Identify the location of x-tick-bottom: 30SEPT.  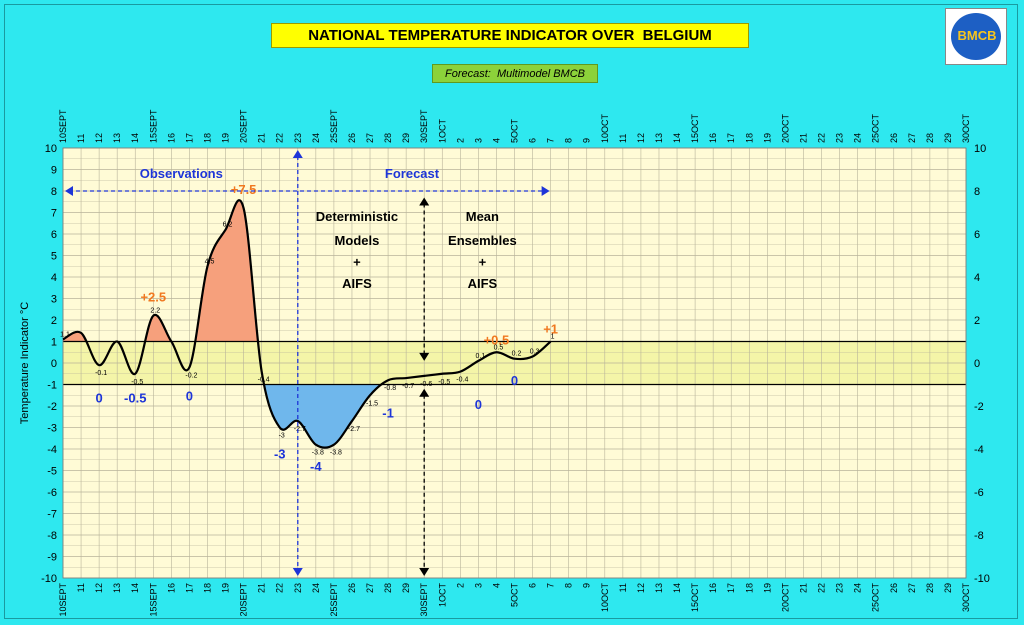
(424, 600).